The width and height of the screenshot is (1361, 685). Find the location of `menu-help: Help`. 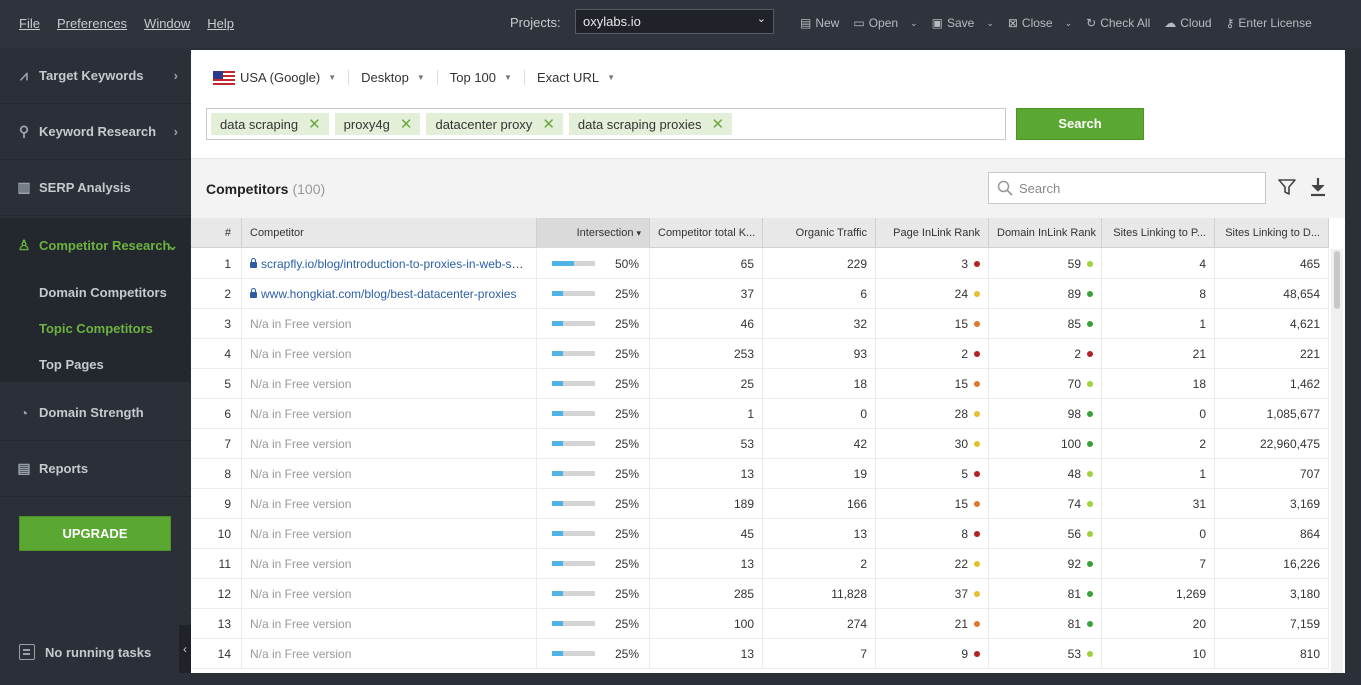

menu-help: Help is located at coordinates (221, 23).